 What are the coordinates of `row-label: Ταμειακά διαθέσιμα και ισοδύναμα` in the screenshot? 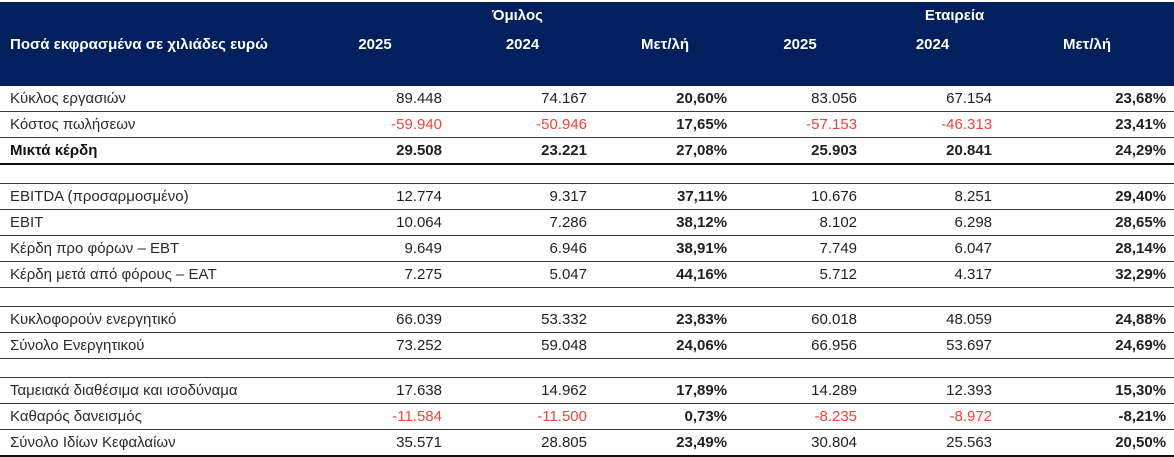 It's located at (150, 390).